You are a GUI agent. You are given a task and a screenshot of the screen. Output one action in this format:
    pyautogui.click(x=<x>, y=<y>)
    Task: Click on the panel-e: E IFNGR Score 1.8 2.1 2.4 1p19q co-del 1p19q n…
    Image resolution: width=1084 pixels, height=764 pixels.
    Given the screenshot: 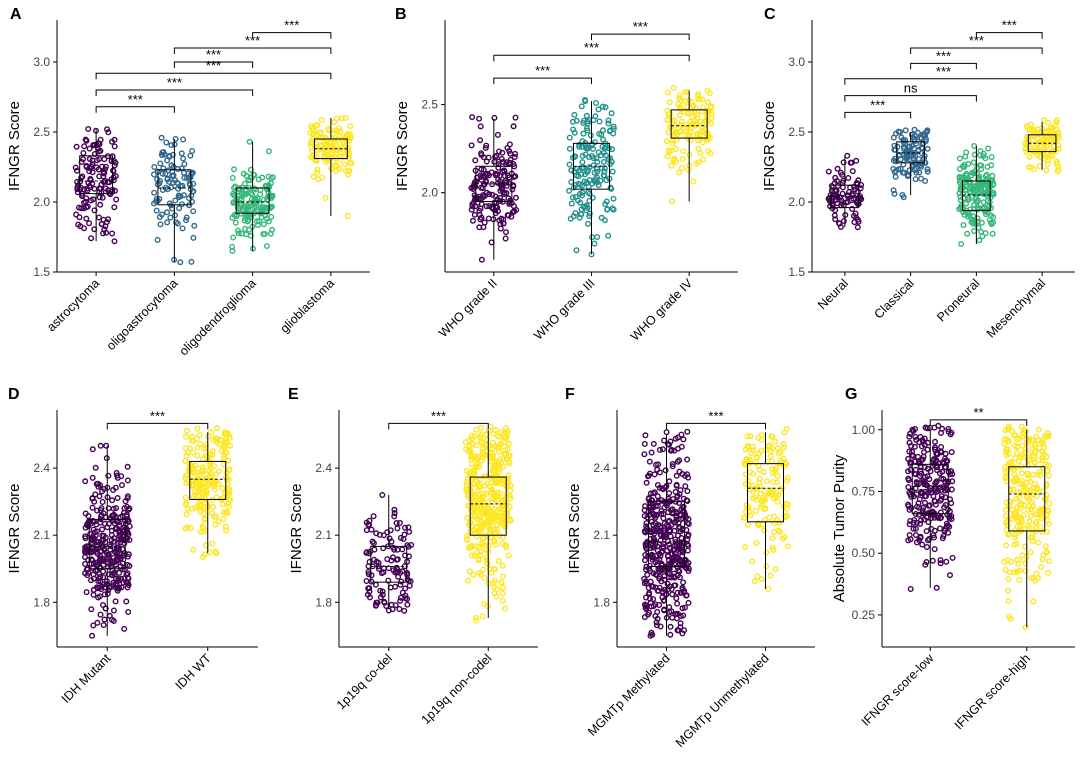 What is the action you would take?
    pyautogui.click(x=413, y=556)
    